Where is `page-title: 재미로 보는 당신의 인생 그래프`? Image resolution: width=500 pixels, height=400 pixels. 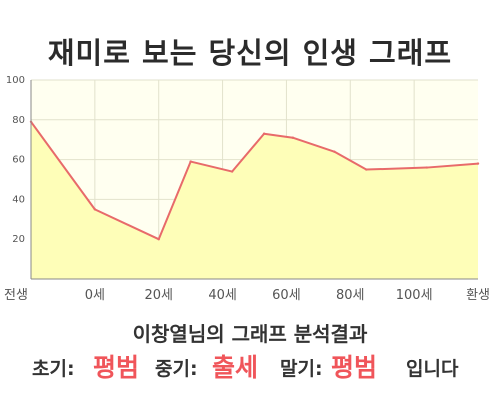
page-title: 재미로 보는 당신의 인생 그래프 is located at coordinates (250, 53).